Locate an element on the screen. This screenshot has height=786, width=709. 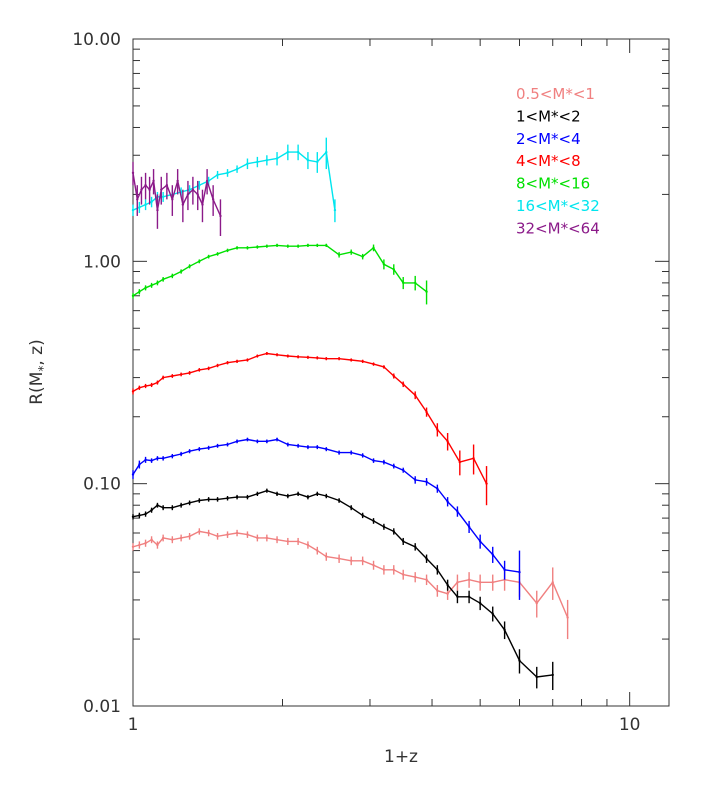
legend-label: 4<M*<8 is located at coordinates (548, 161).